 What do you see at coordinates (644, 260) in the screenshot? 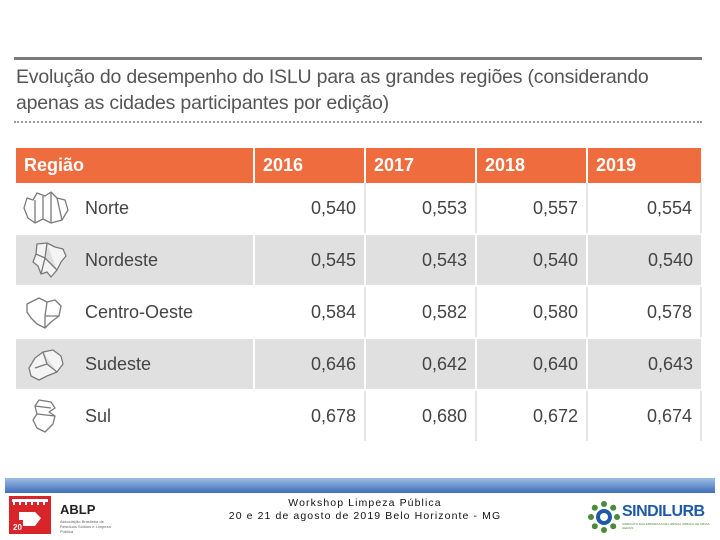
I see `value-2019: 0,540` at bounding box center [644, 260].